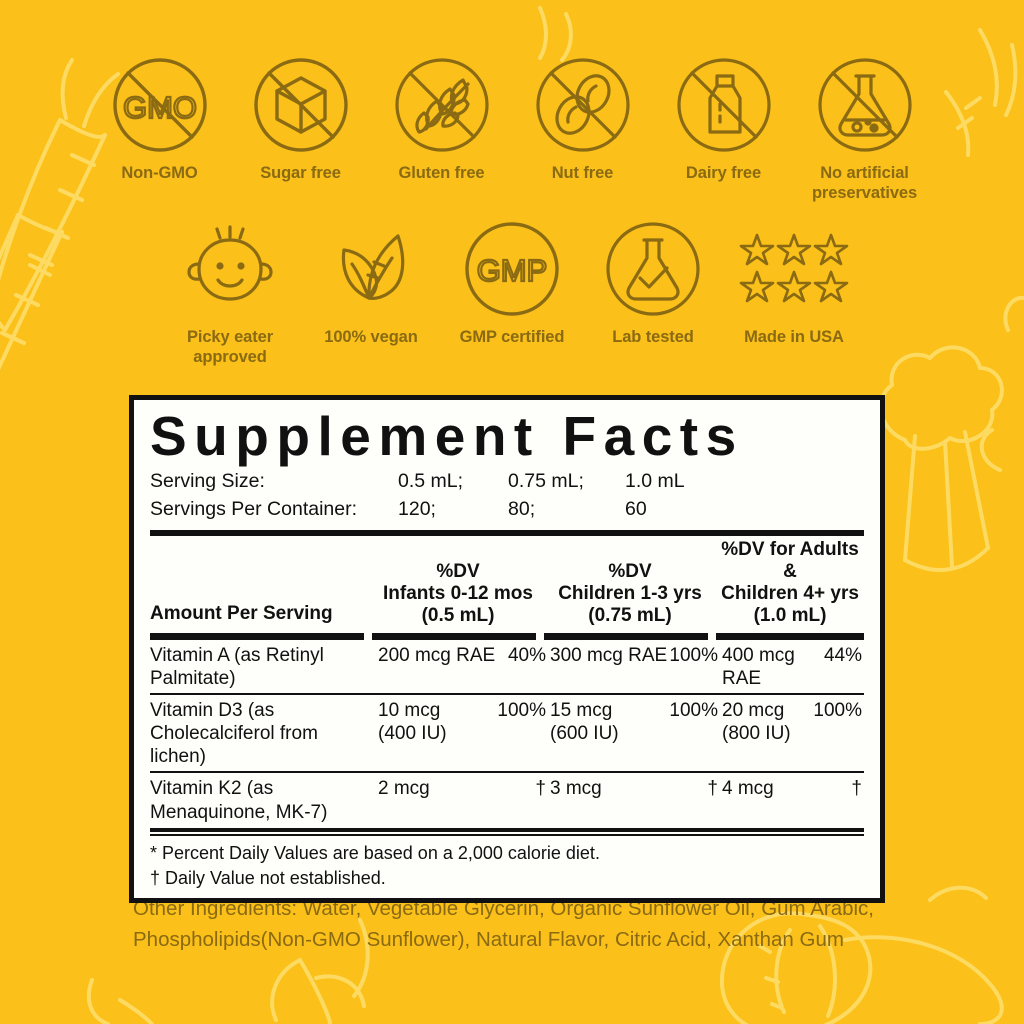 The width and height of the screenshot is (1024, 1024). I want to click on no-gluten-icon, so click(442, 105).